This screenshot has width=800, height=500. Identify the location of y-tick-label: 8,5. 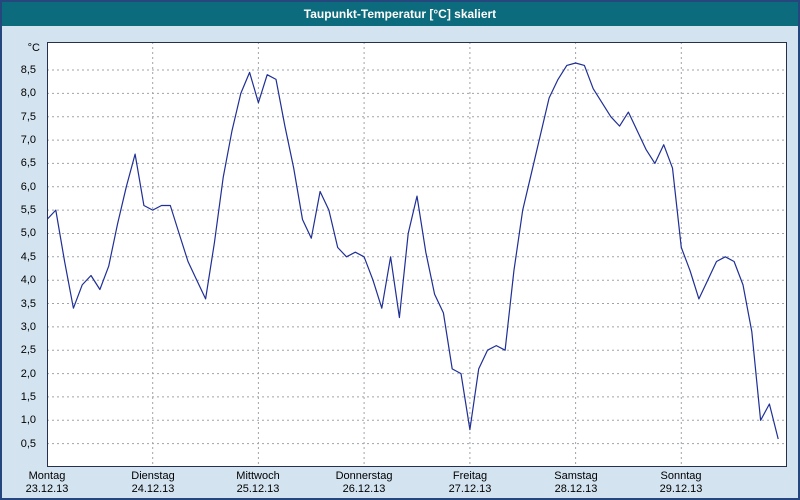
(28, 70).